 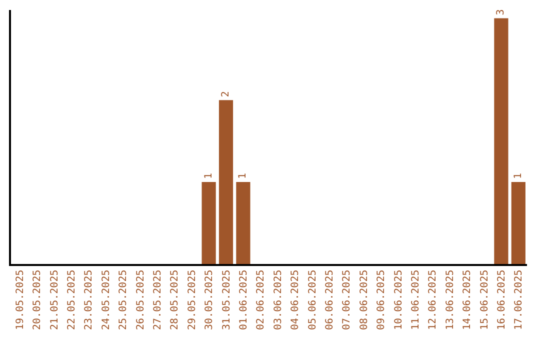 I want to click on x-tick-label: 31.05.2025, so click(x=226, y=300).